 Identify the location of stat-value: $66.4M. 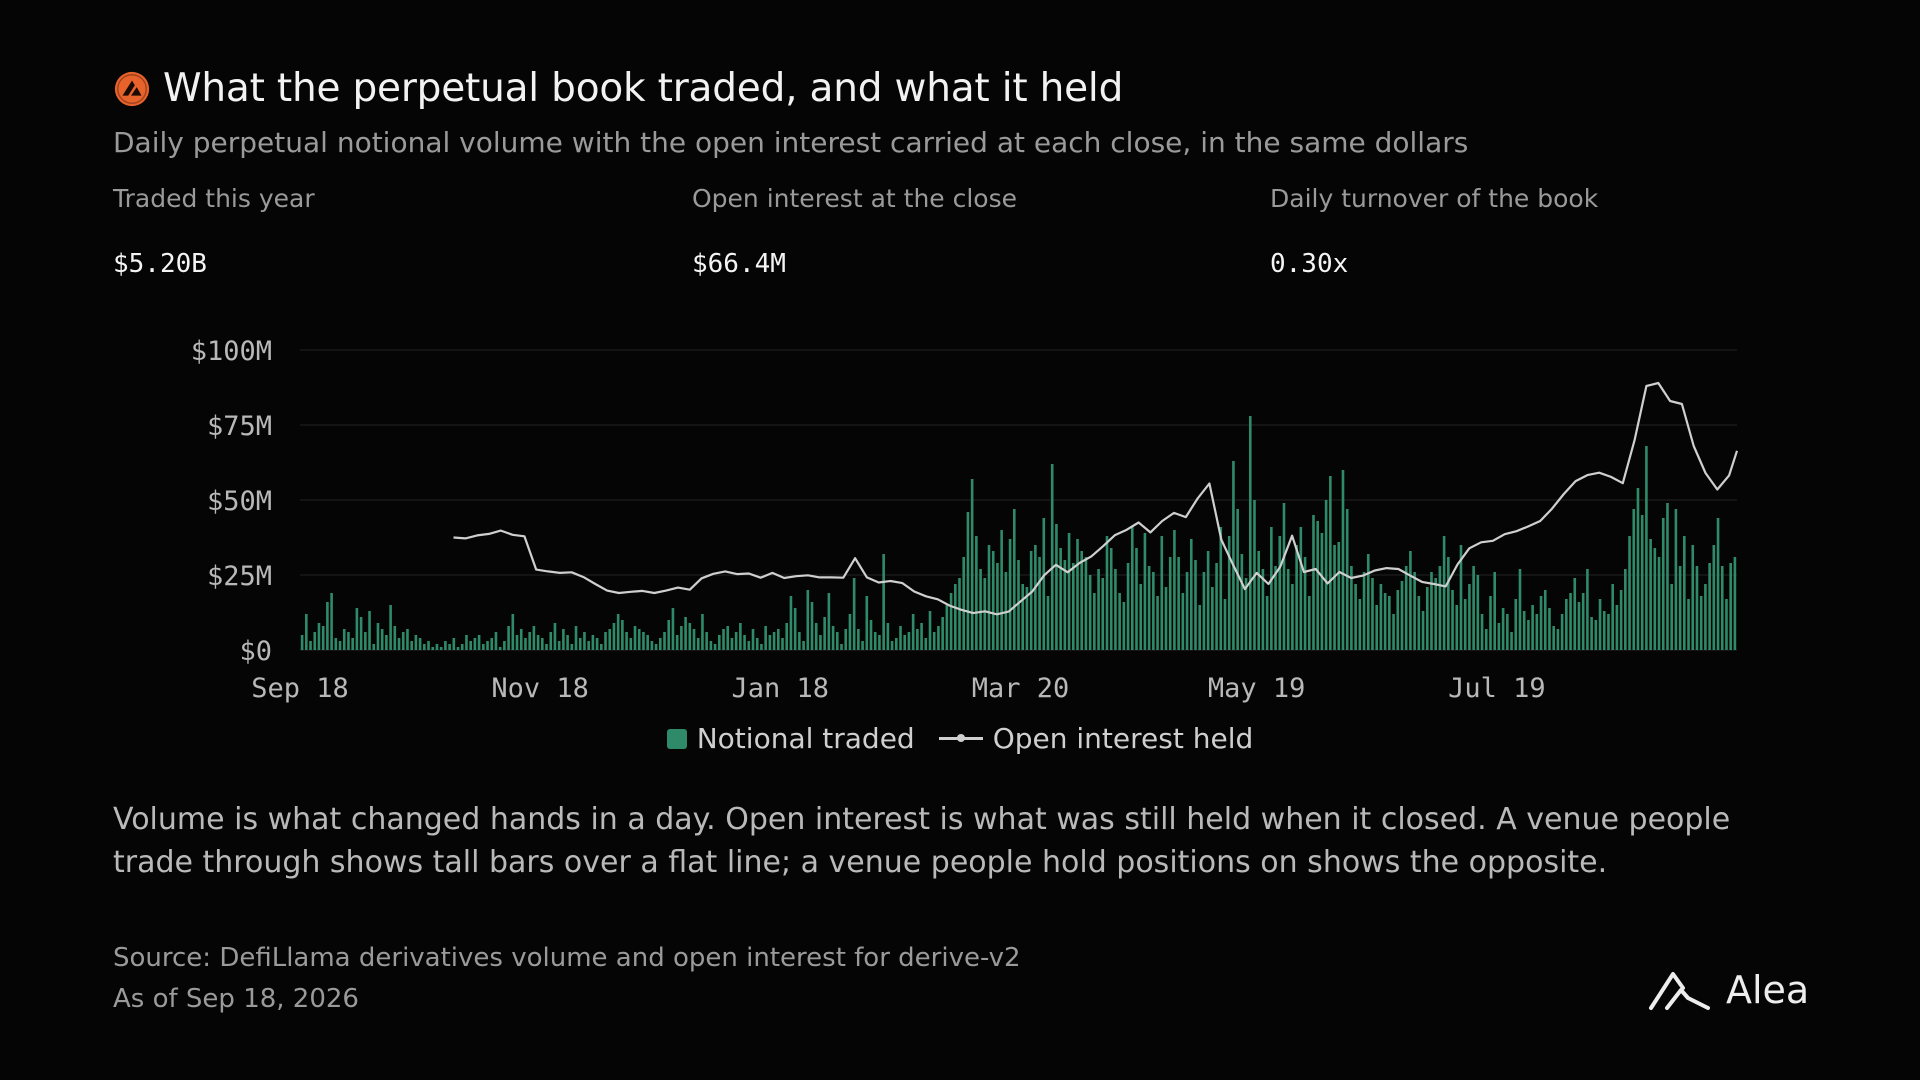
(739, 264).